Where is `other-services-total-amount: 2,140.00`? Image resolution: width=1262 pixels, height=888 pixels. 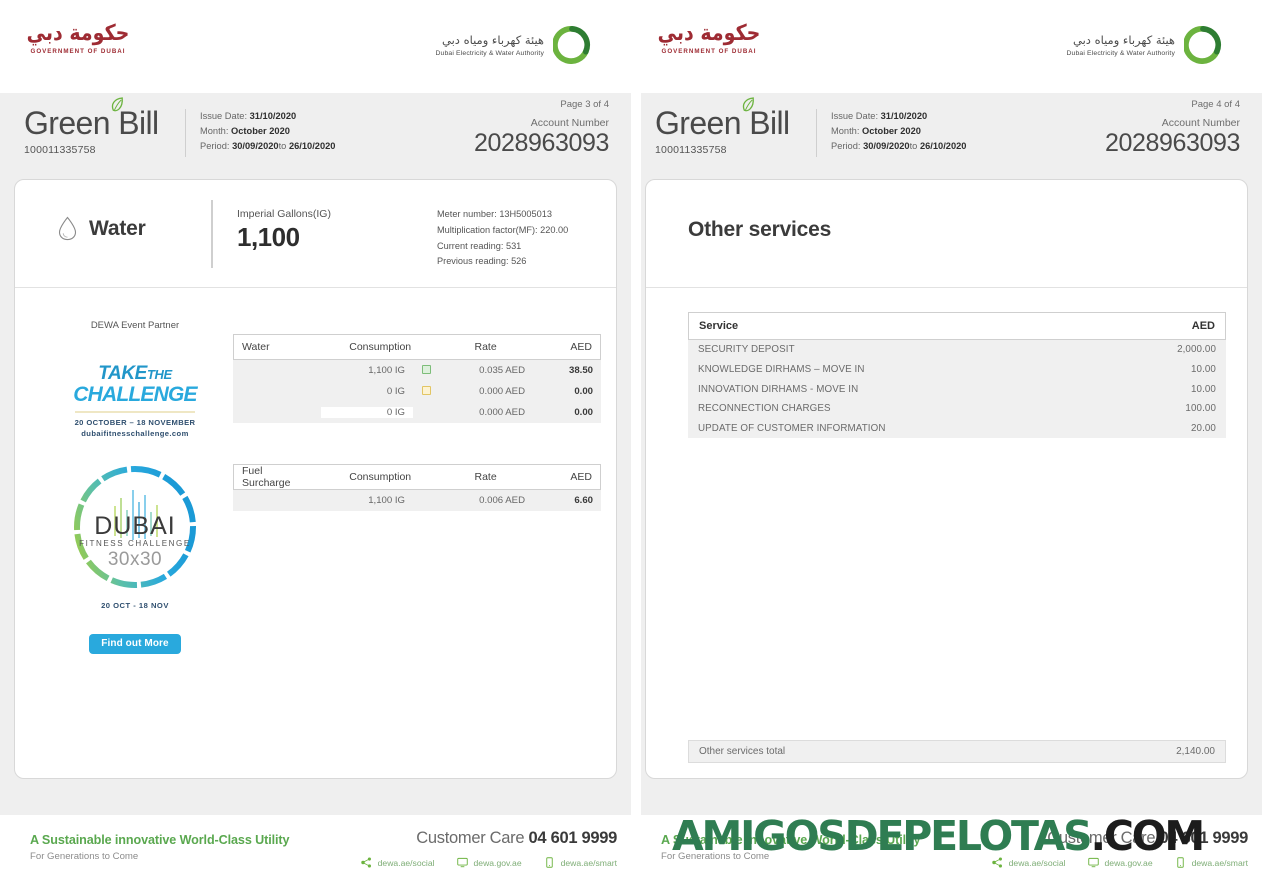 other-services-total-amount: 2,140.00 is located at coordinates (1195, 751).